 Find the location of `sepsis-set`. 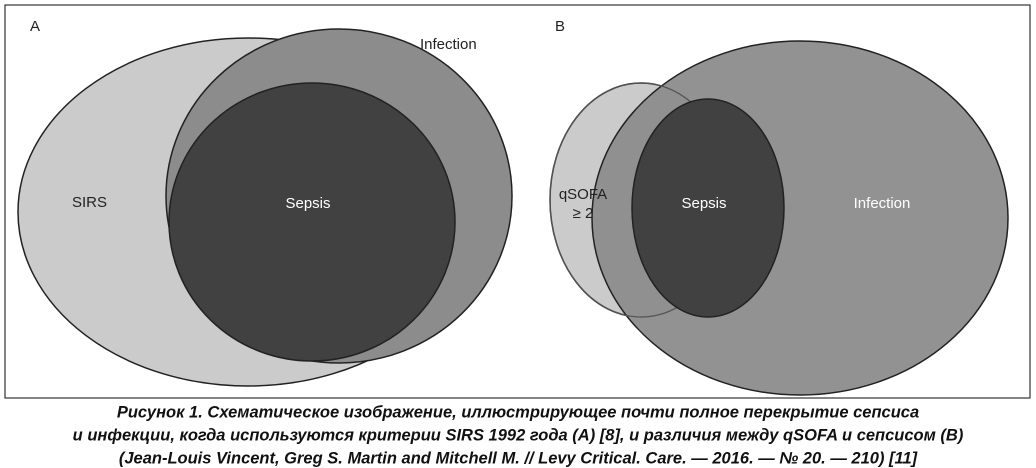

sepsis-set is located at coordinates (708, 208).